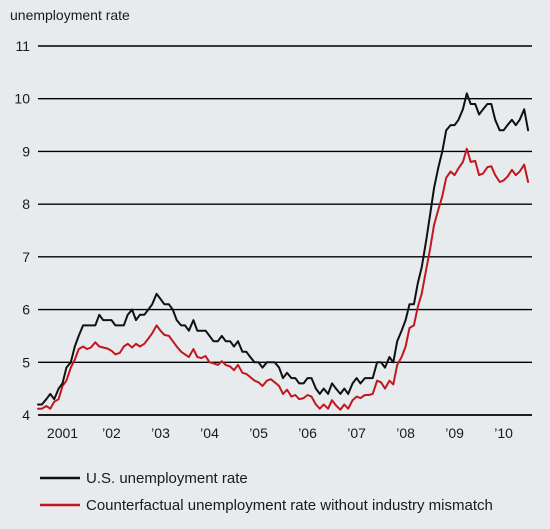 The height and width of the screenshot is (529, 550). I want to click on y-tick-group: 4 5 6 7 8 9 10 11, so click(22, 230).